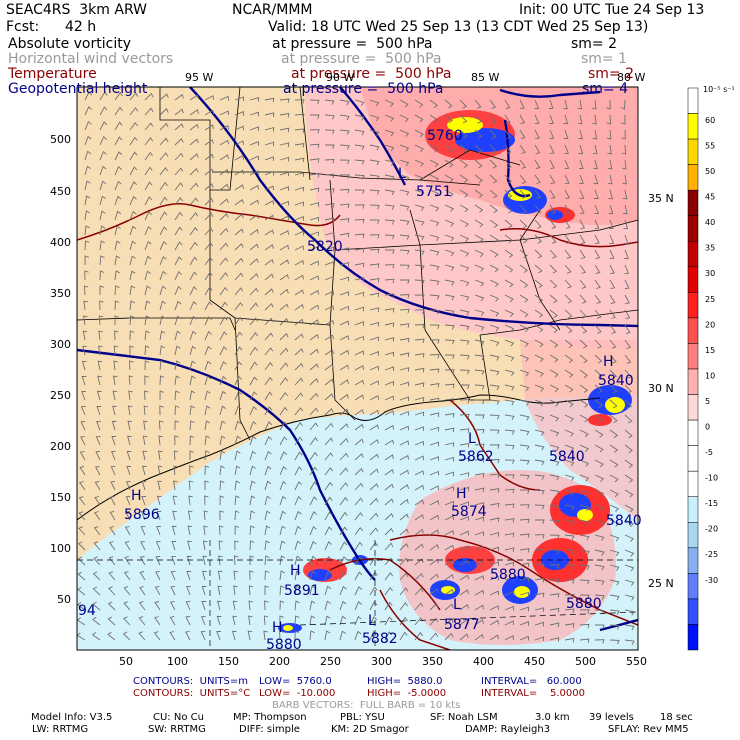 The width and height of the screenshot is (740, 740). Describe the element at coordinates (499, 156) in the screenshot. I see `pink-vorticity-core` at that location.